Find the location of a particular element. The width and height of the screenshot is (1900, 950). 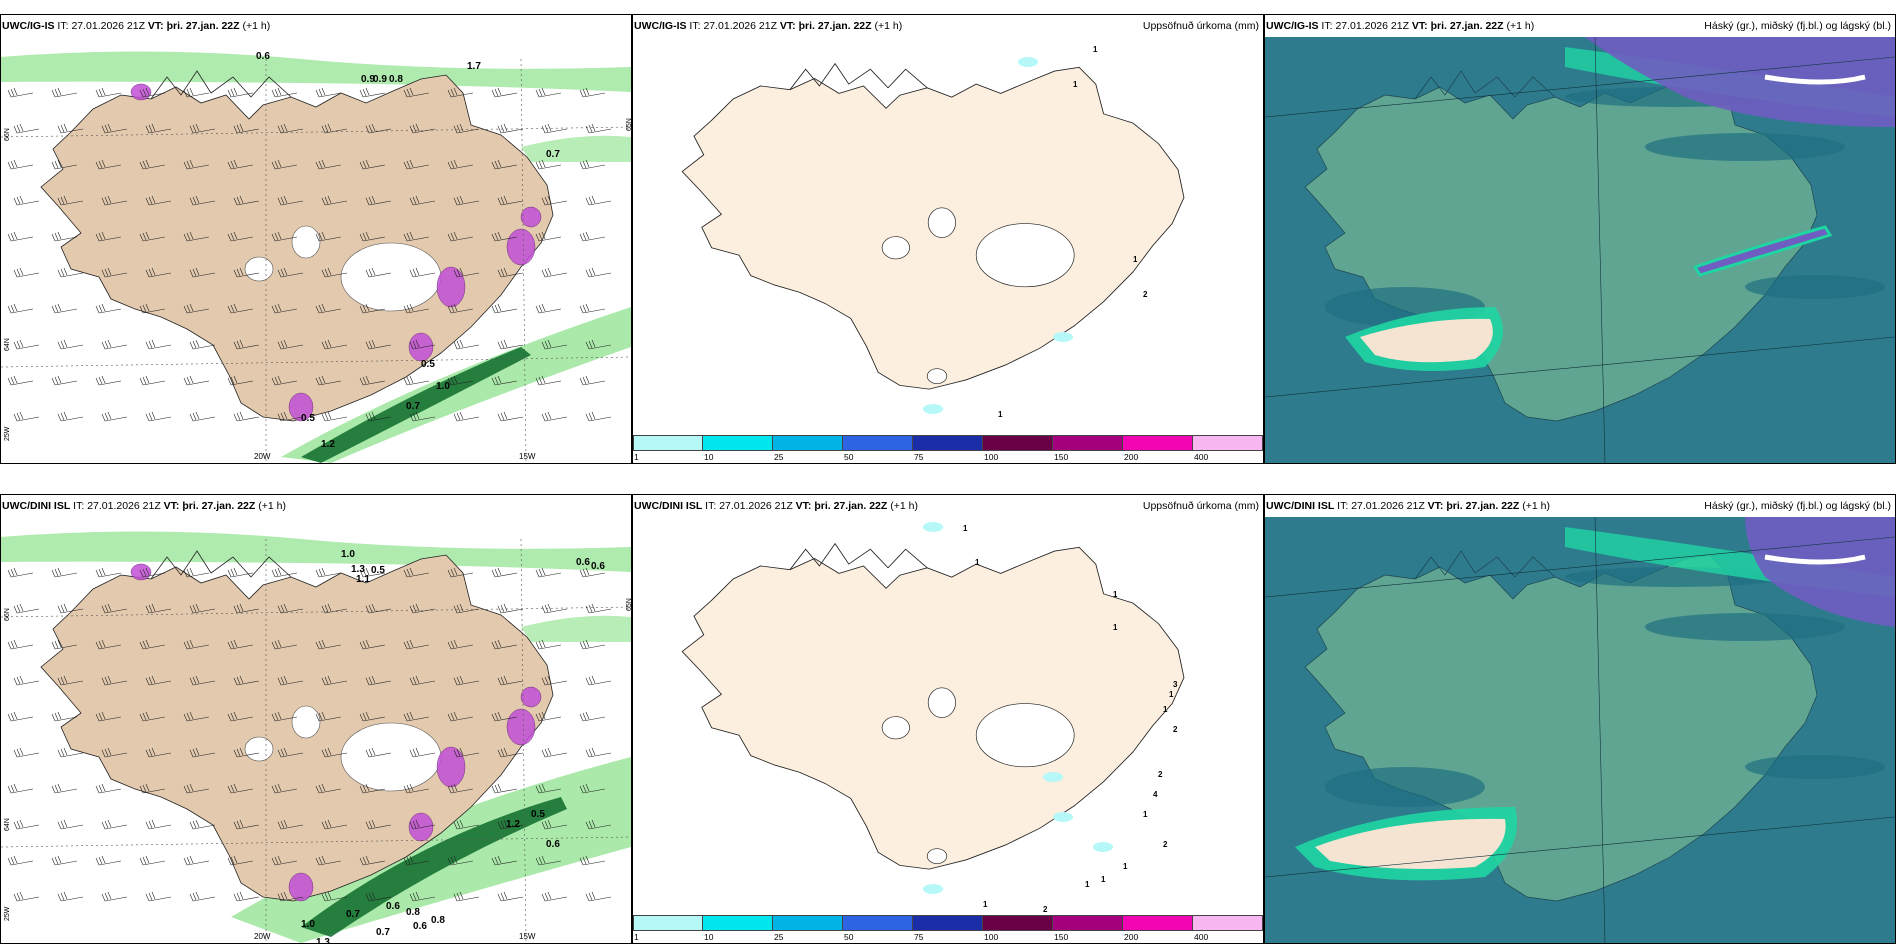

vt-value: þri. 27.jan. 22Z is located at coordinates (851, 506).